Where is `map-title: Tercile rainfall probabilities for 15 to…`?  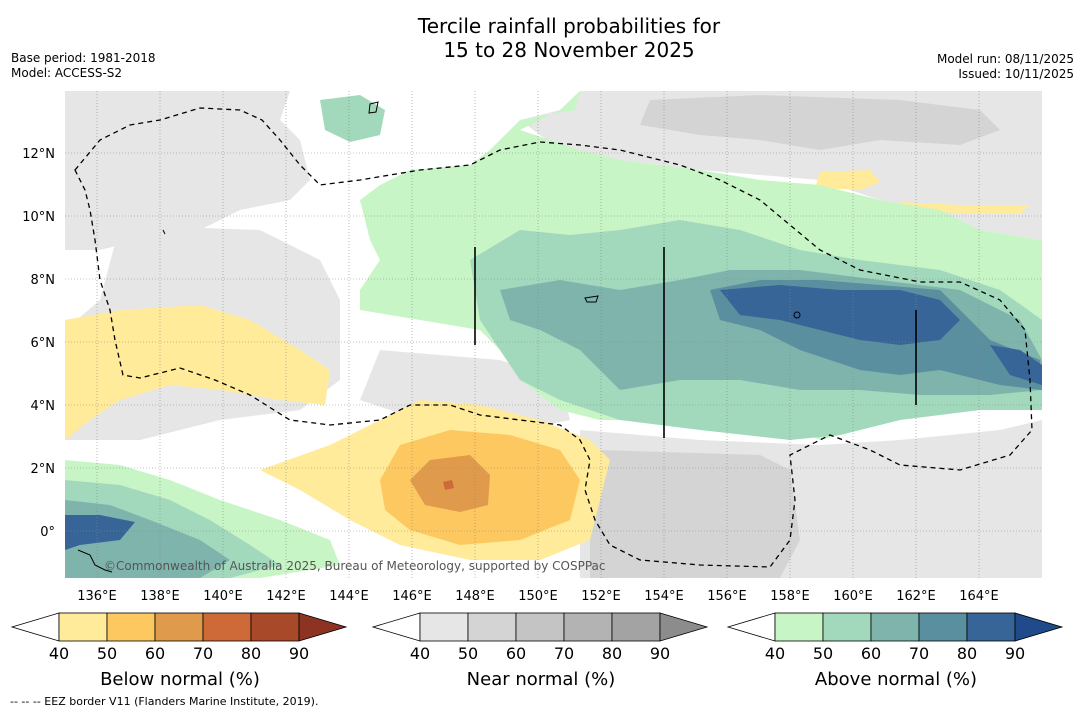
map-title: Tercile rainfall probabilities for 15 to… is located at coordinates (542, 38).